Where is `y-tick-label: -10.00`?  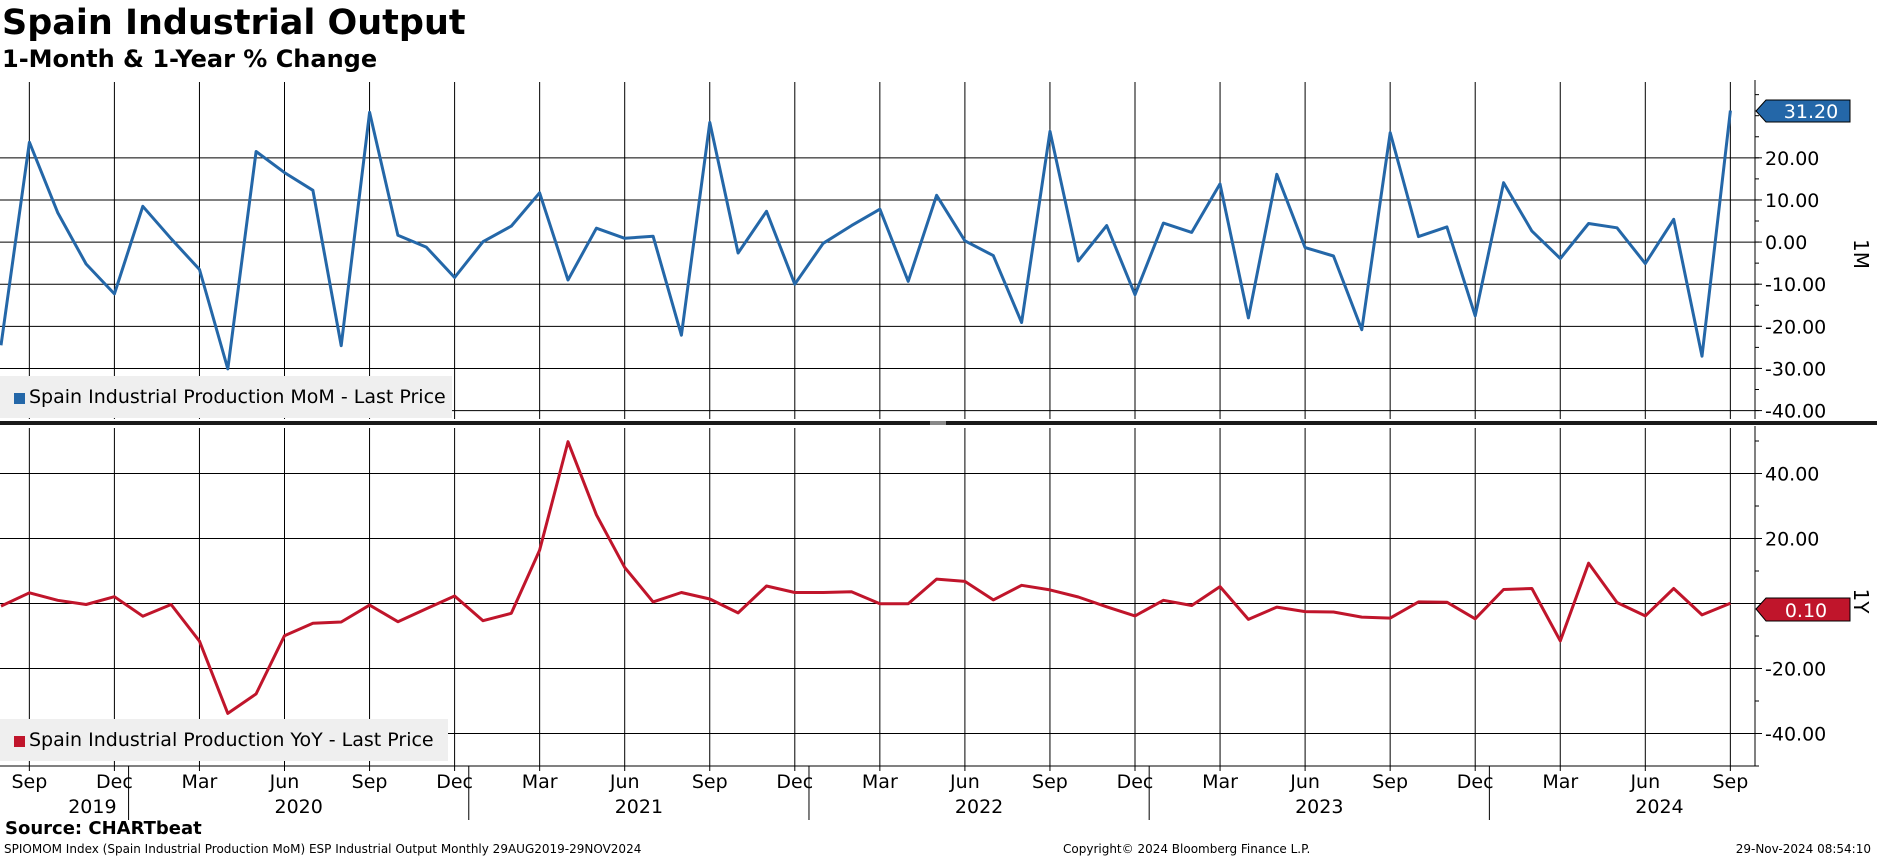
y-tick-label: -10.00 is located at coordinates (1795, 285).